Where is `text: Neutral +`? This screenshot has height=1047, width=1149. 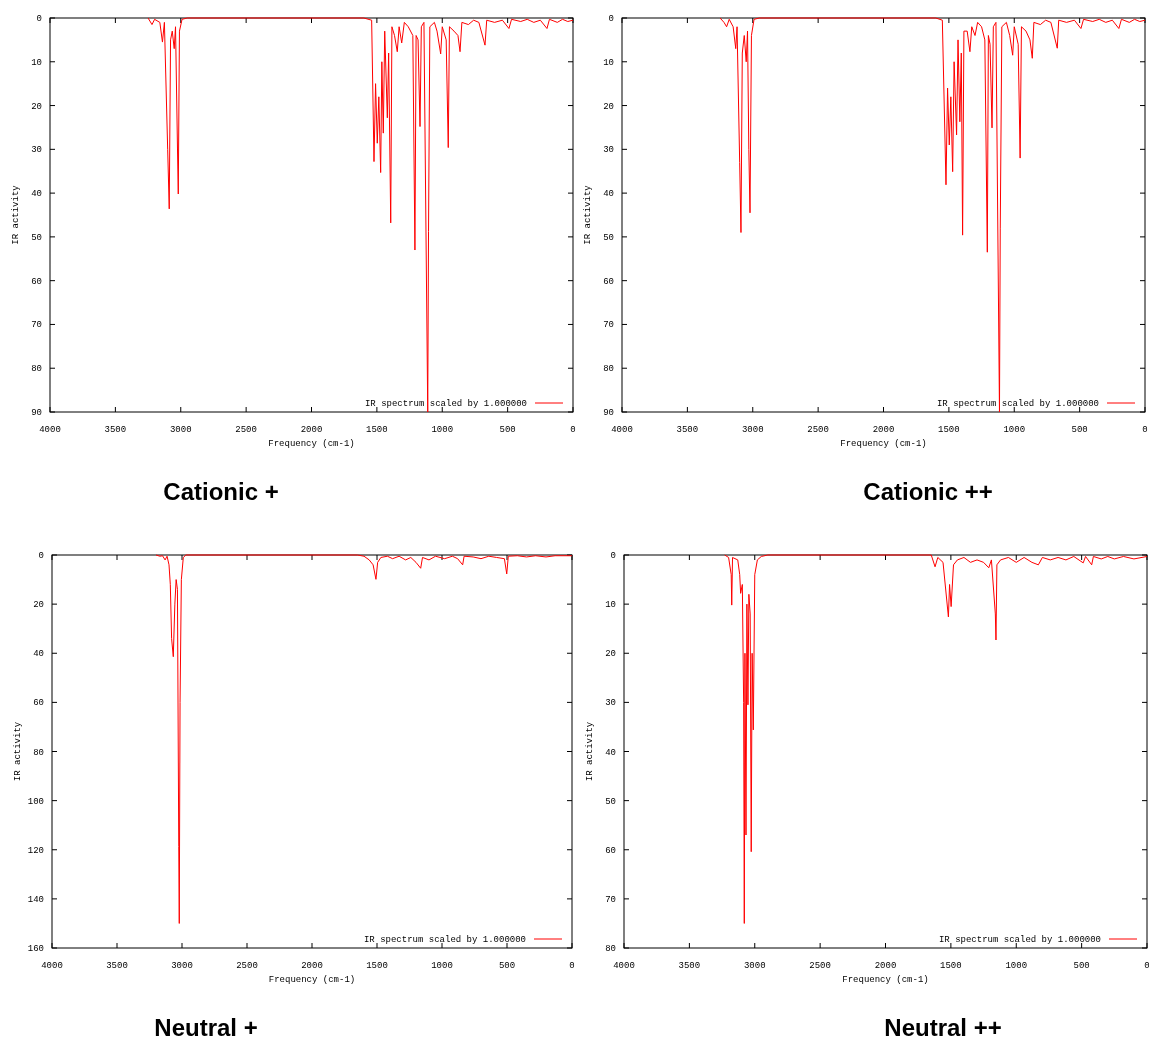 text: Neutral + is located at coordinates (206, 1027).